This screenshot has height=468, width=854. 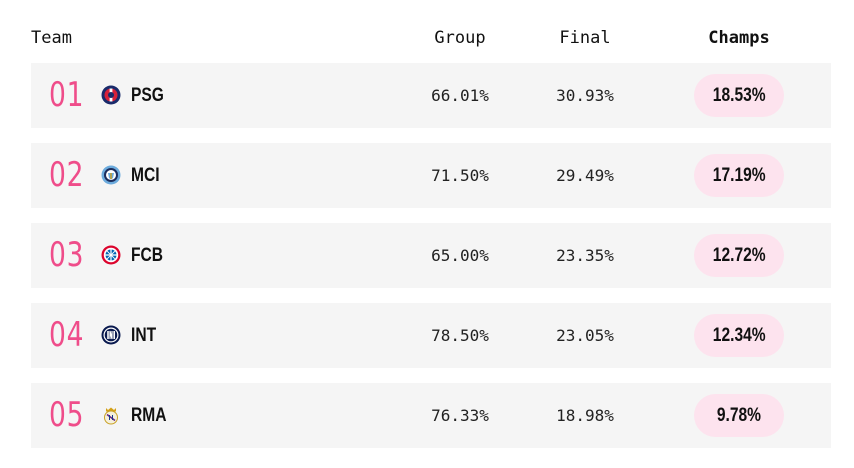 I want to click on psg-crest-icon, so click(x=111, y=95).